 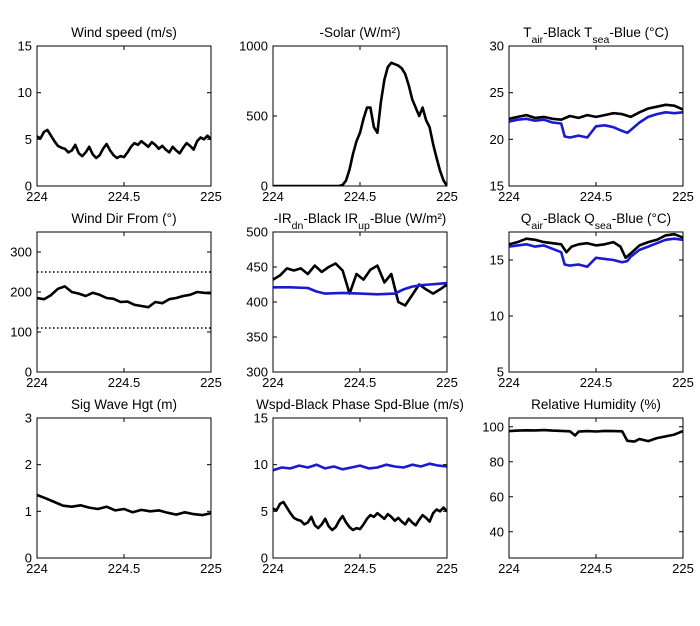 What do you see at coordinates (28, 511) in the screenshot?
I see `y-tick-label: 1` at bounding box center [28, 511].